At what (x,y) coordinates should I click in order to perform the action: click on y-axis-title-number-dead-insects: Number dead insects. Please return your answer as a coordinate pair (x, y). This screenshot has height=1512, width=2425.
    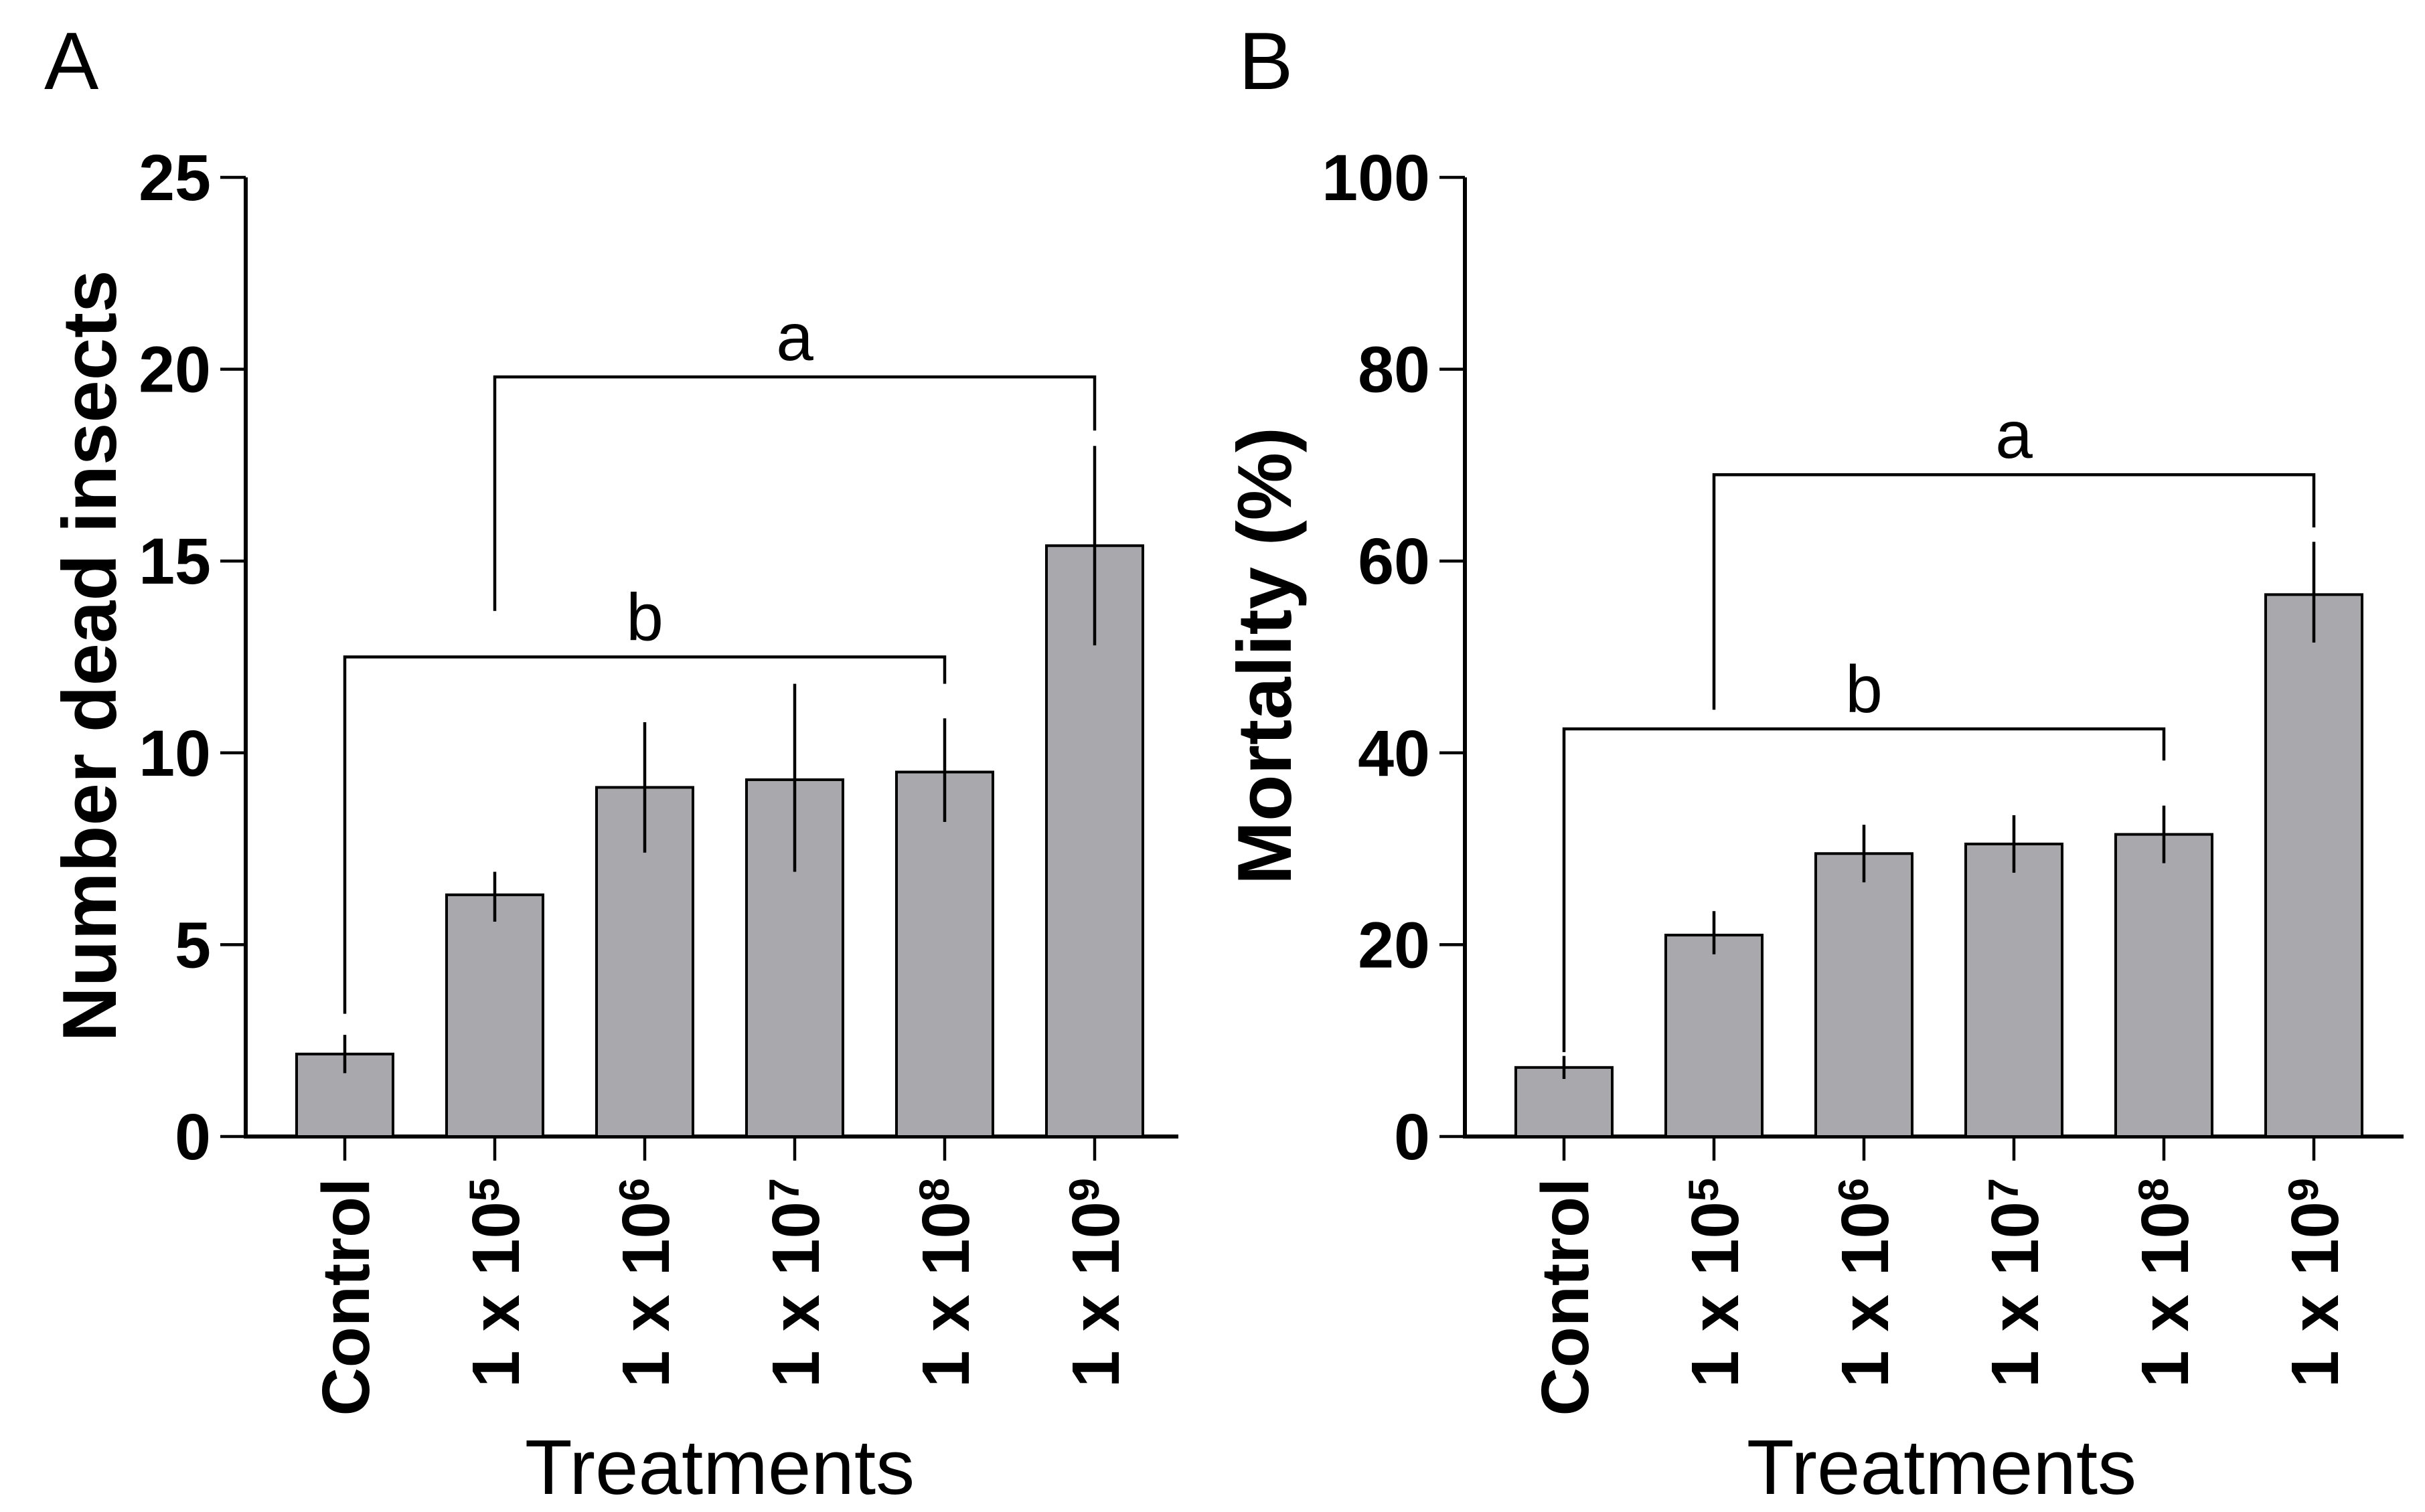
    Looking at the image, I should click on (90, 656).